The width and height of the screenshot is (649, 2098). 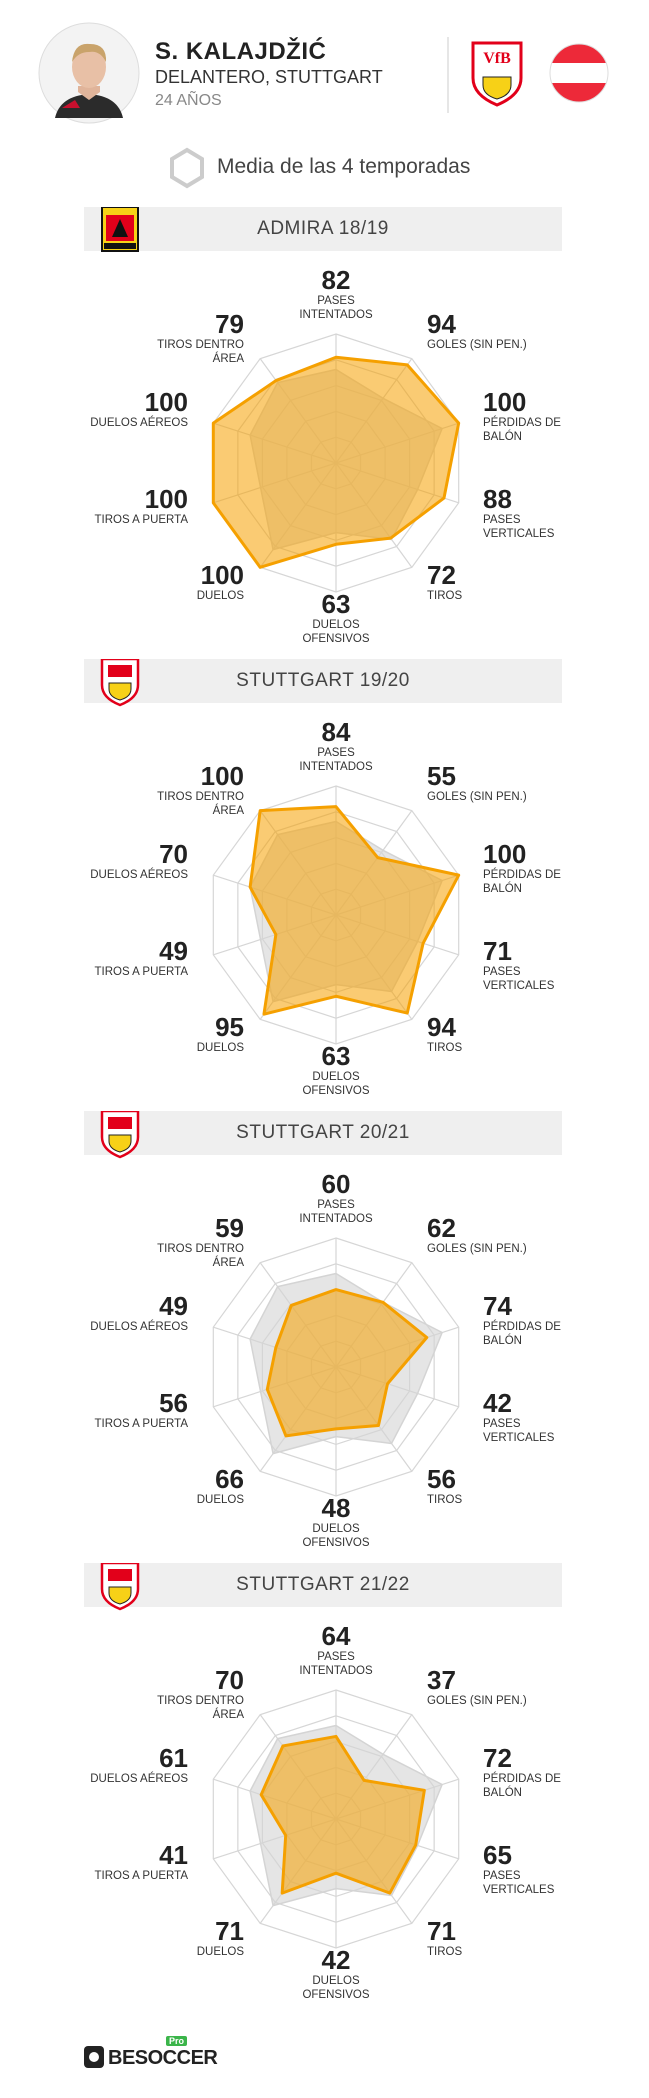 I want to click on axis-value: 48, so click(x=336, y=1508).